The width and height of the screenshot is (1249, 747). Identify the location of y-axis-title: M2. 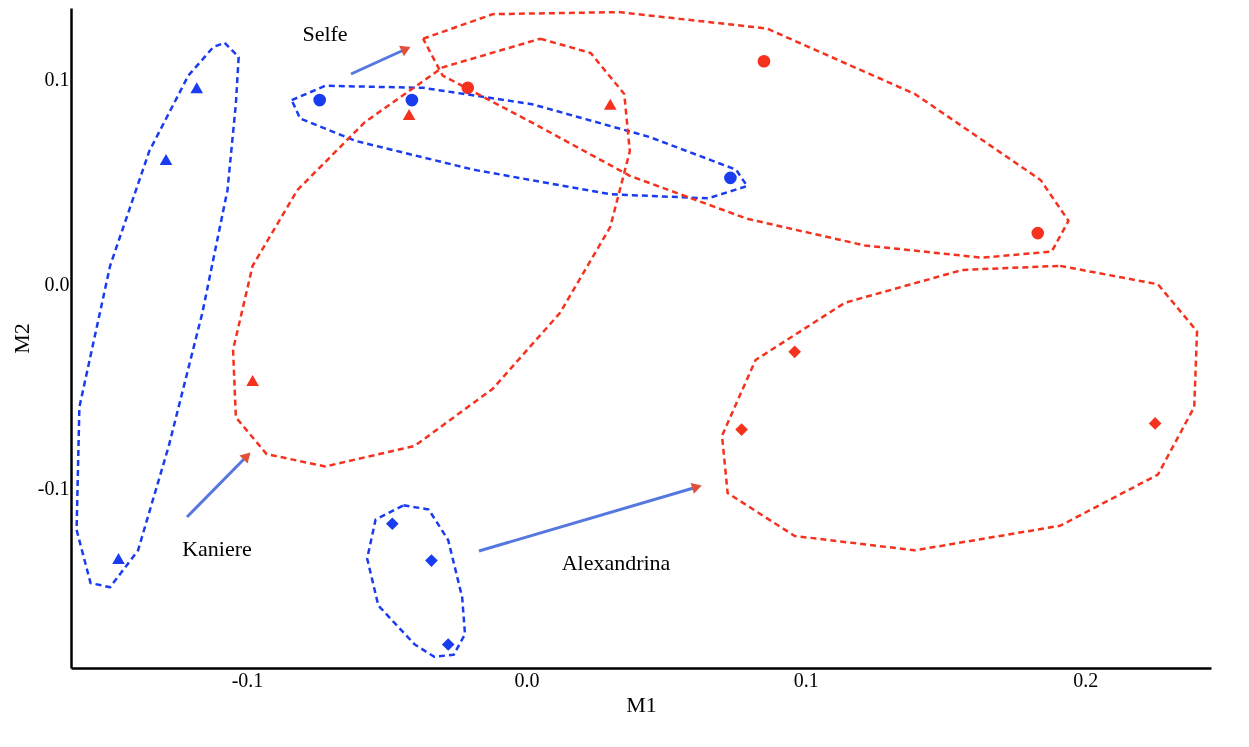
(21, 338).